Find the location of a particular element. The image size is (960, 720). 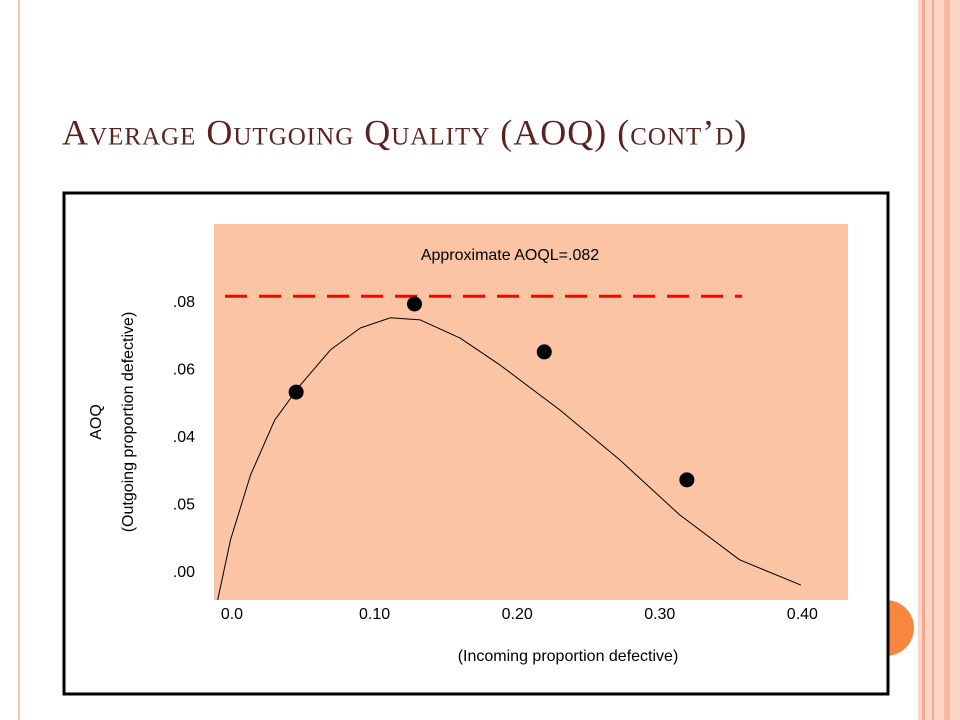

y-axis-label: AOQ is located at coordinates (96, 422).